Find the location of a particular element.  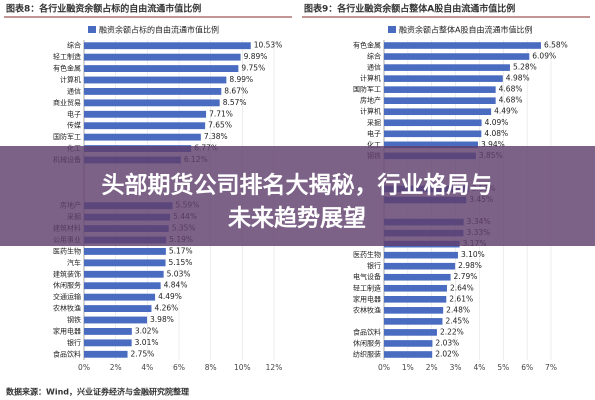

value-label: 5.17% is located at coordinates (181, 250).